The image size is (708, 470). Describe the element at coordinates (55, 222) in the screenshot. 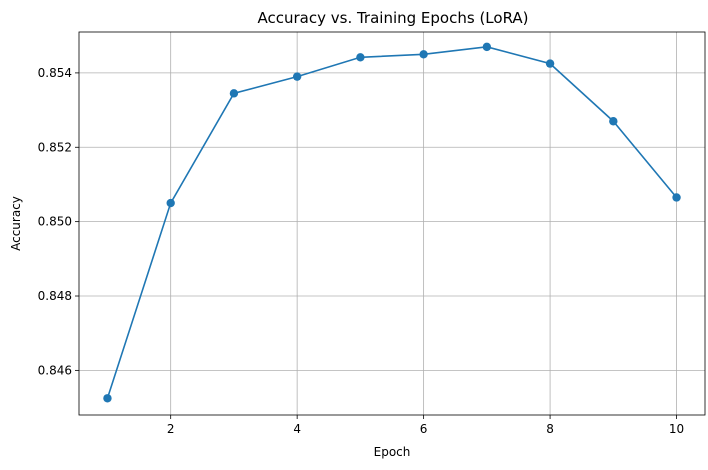

I see `y-tick-label: 0.850` at that location.